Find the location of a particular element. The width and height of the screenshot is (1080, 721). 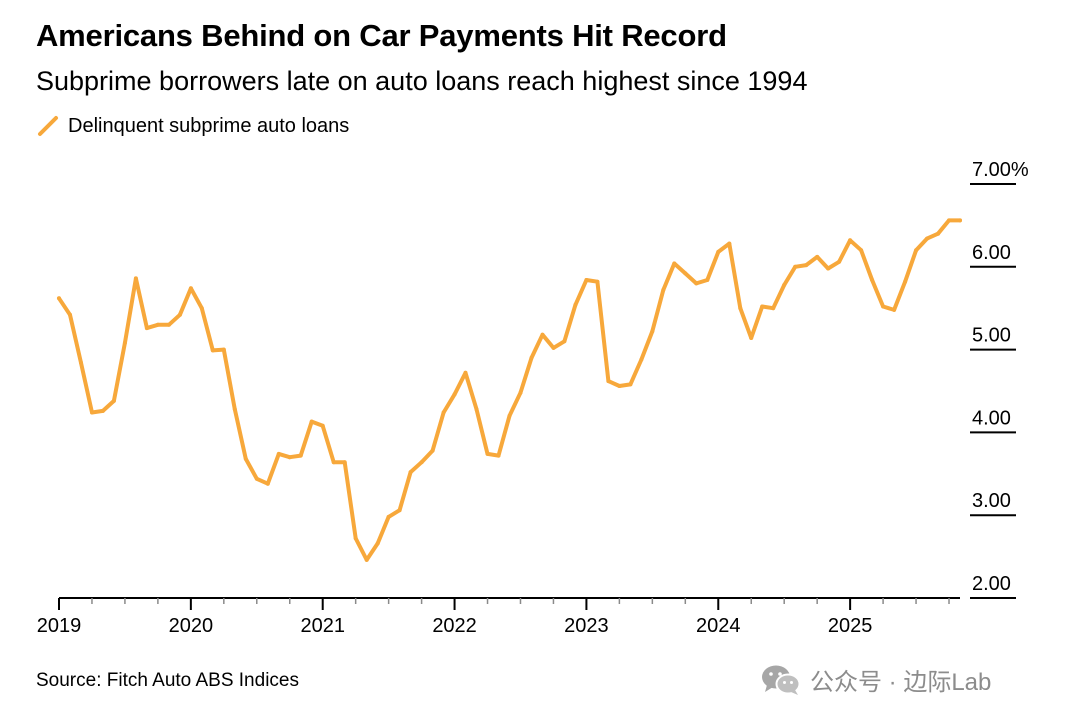

source-note: Source: Fitch Auto ABS Indices is located at coordinates (167, 680).